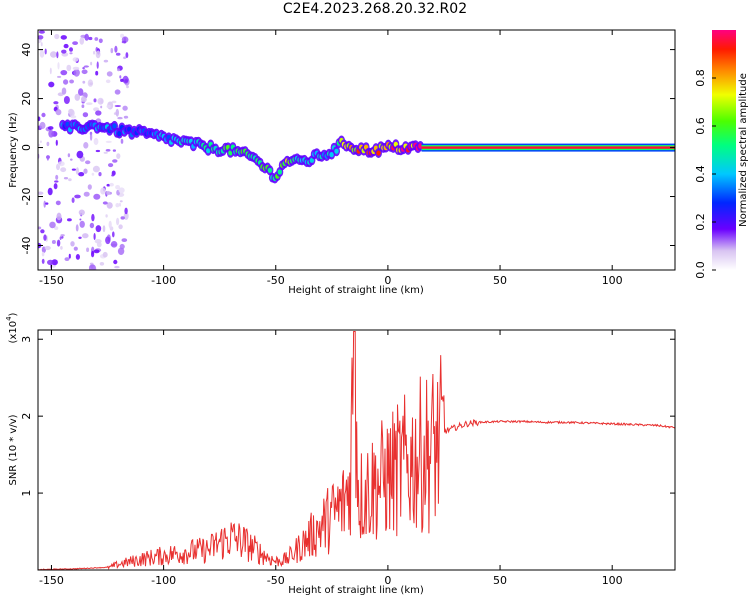  I want to click on colorbar-tick-label: 0.6, so click(700, 126).